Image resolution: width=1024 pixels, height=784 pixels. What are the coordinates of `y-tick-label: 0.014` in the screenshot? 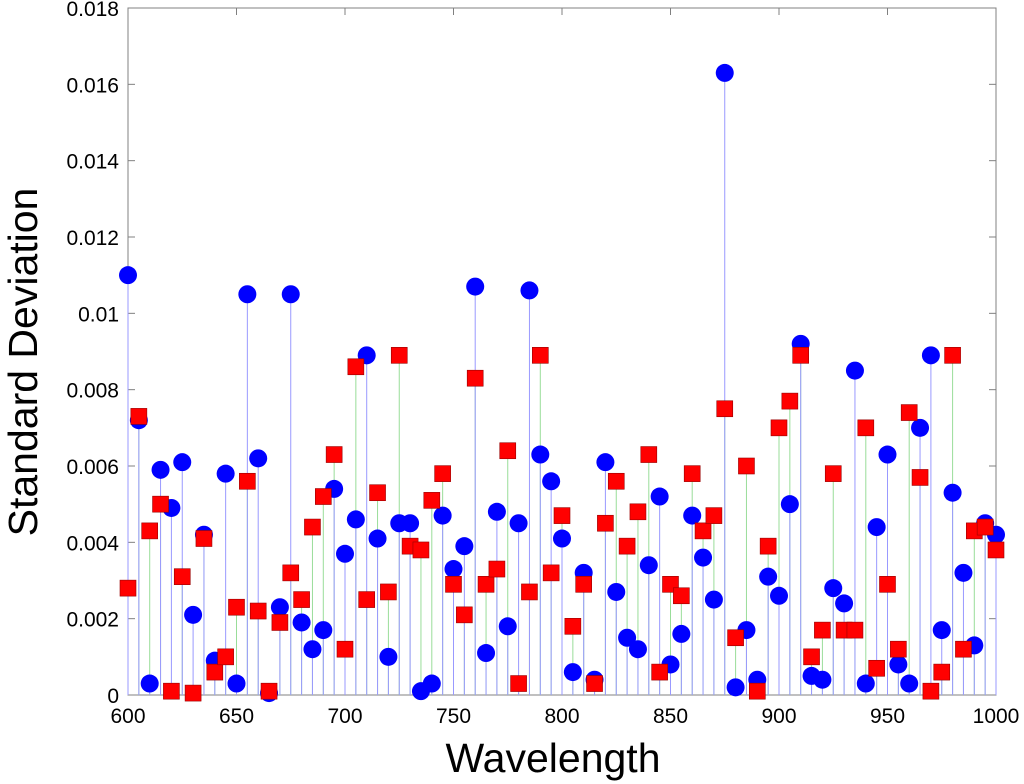 It's located at (92, 162).